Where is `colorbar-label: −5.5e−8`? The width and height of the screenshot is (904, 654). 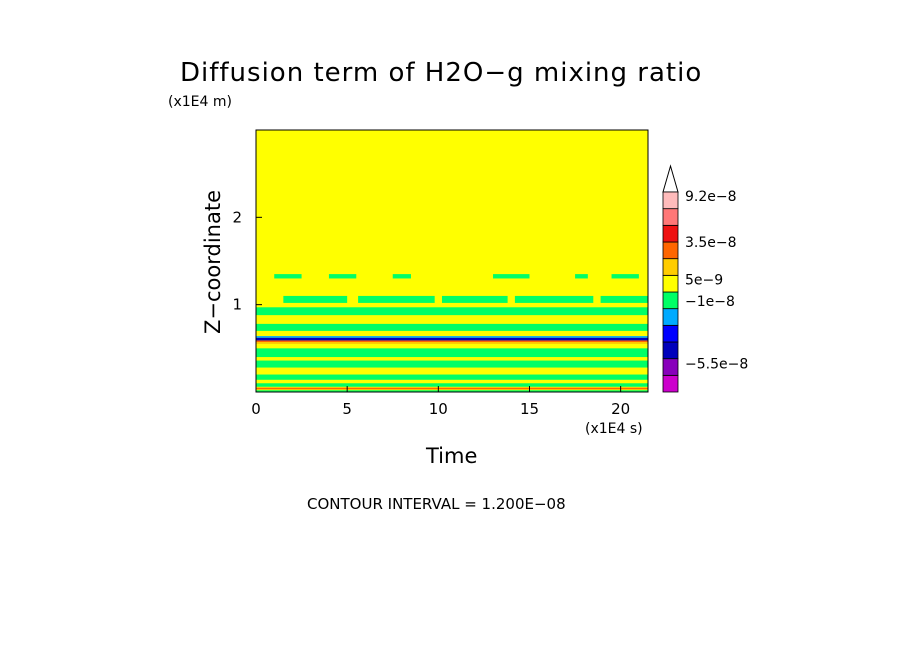
colorbar-label: −5.5e−8 is located at coordinates (716, 364).